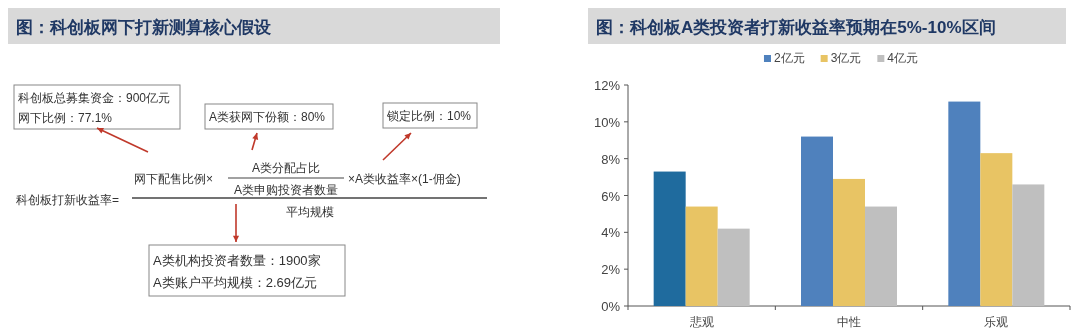 This screenshot has width=1080, height=332. I want to click on y-tick-label: 6%, so click(611, 196).